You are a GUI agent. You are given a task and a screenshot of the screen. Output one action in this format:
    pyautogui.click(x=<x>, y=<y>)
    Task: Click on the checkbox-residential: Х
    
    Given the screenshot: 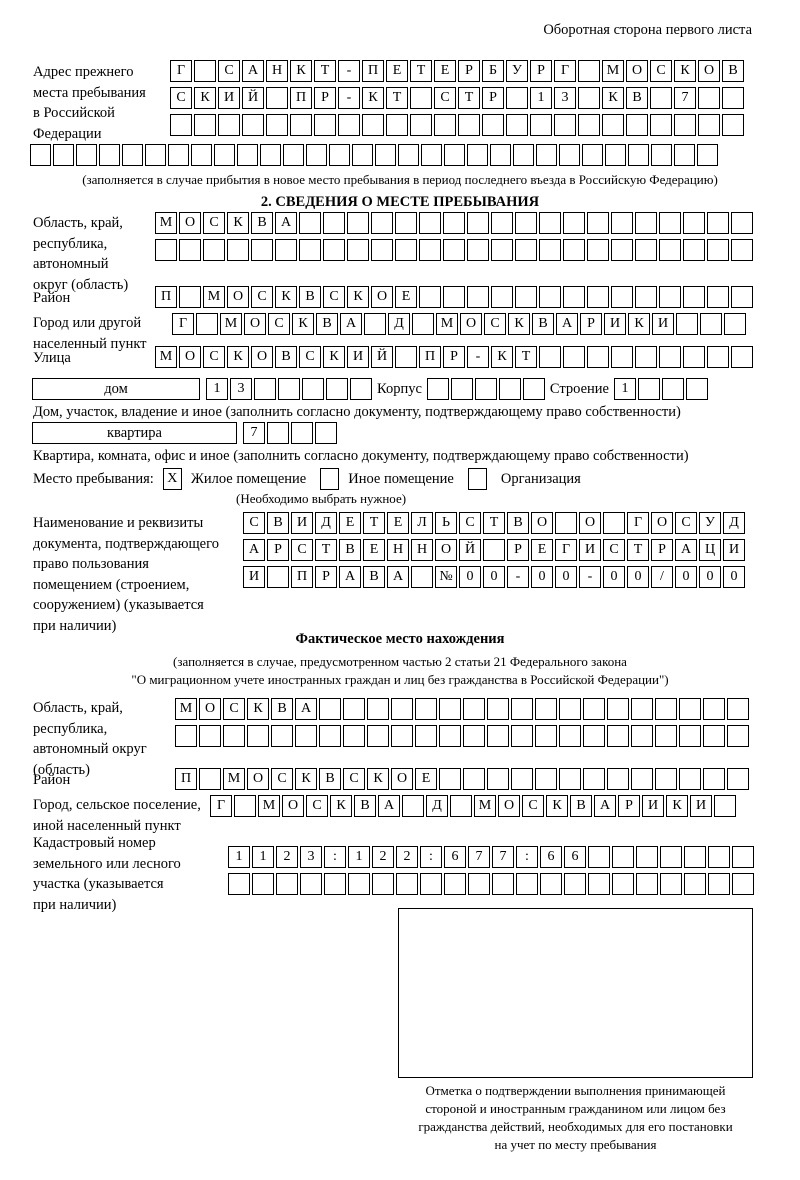 What is the action you would take?
    pyautogui.click(x=172, y=479)
    